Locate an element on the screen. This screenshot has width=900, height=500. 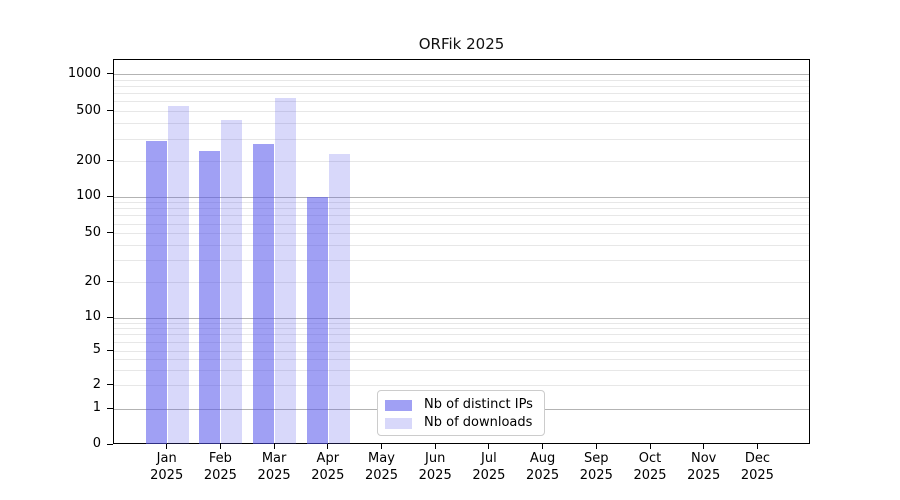
month-label: Nov is located at coordinates (704, 458).